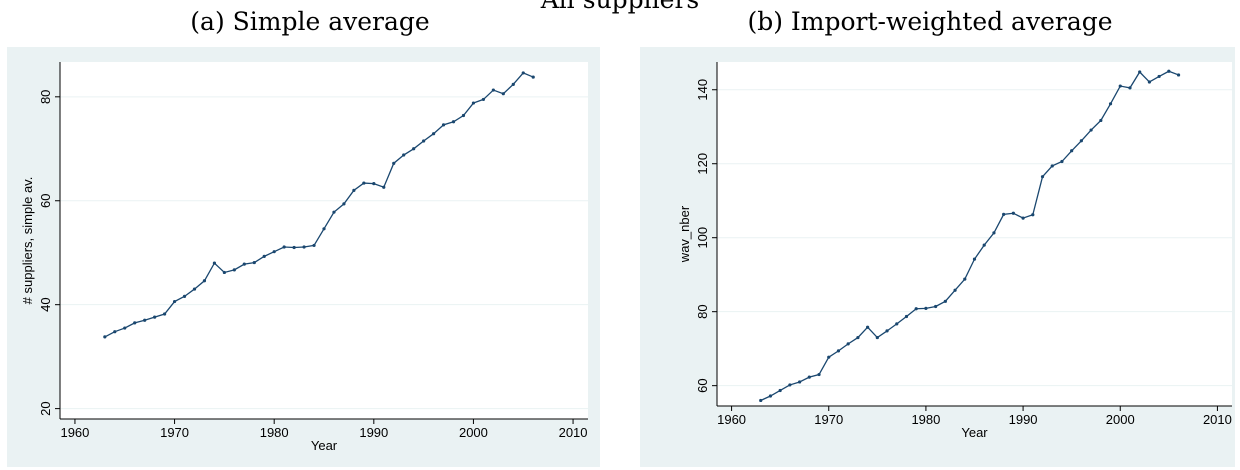 The width and height of the screenshot is (1240, 470). I want to click on y-tick-label: 40, so click(45, 304).